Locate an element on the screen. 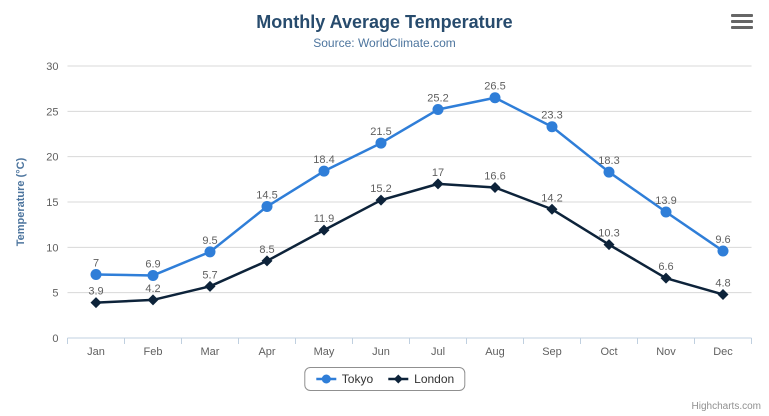  data-label: 18.3 is located at coordinates (608, 161).